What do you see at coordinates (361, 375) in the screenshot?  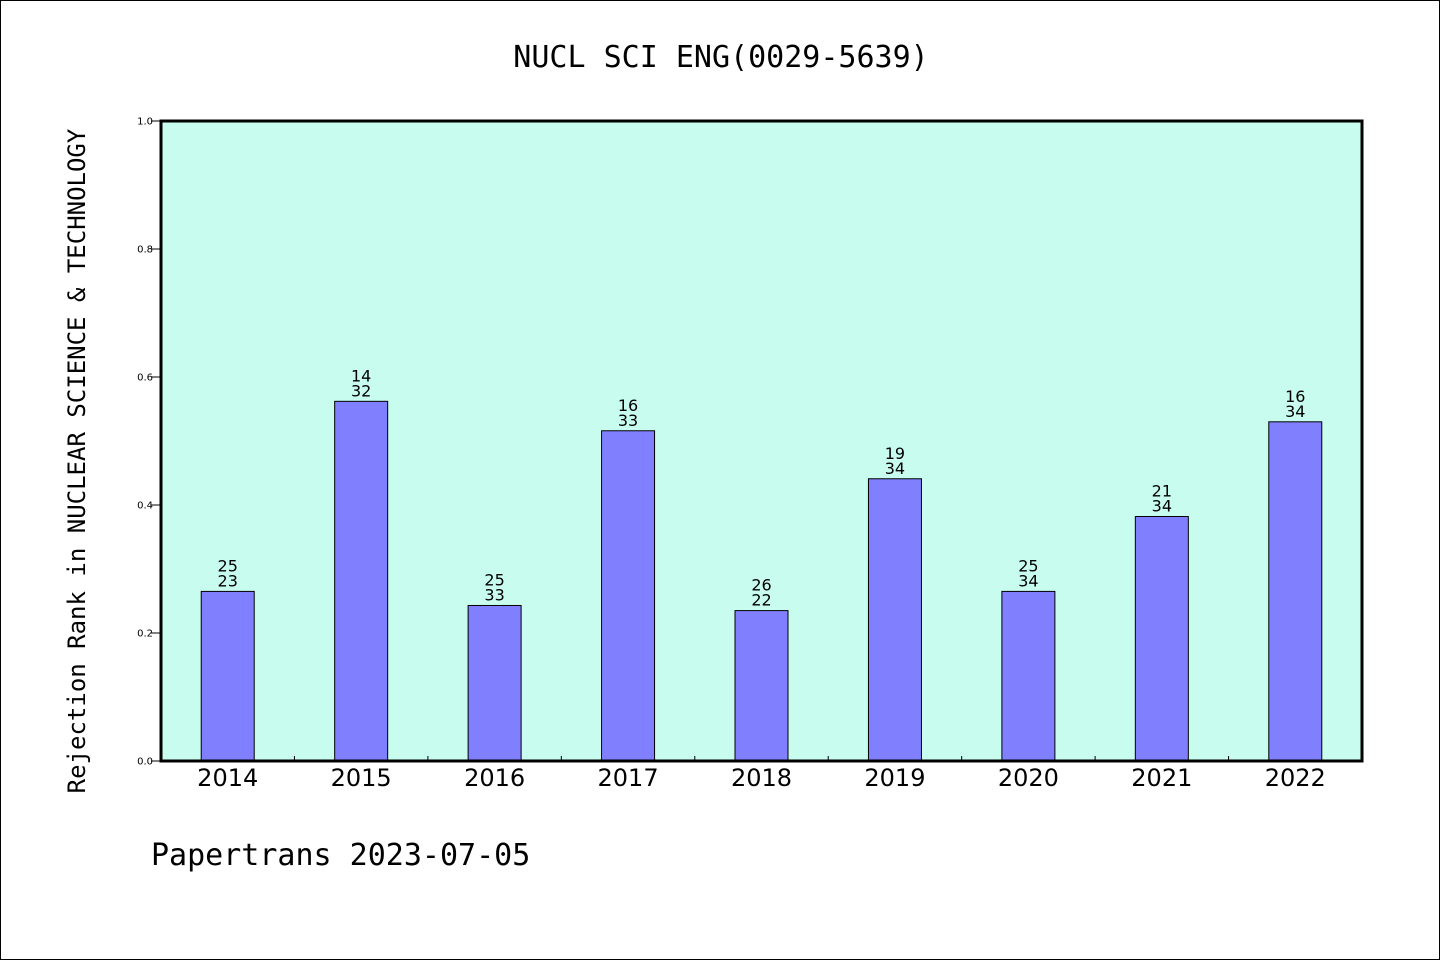 I see `bar-label-top: 14` at bounding box center [361, 375].